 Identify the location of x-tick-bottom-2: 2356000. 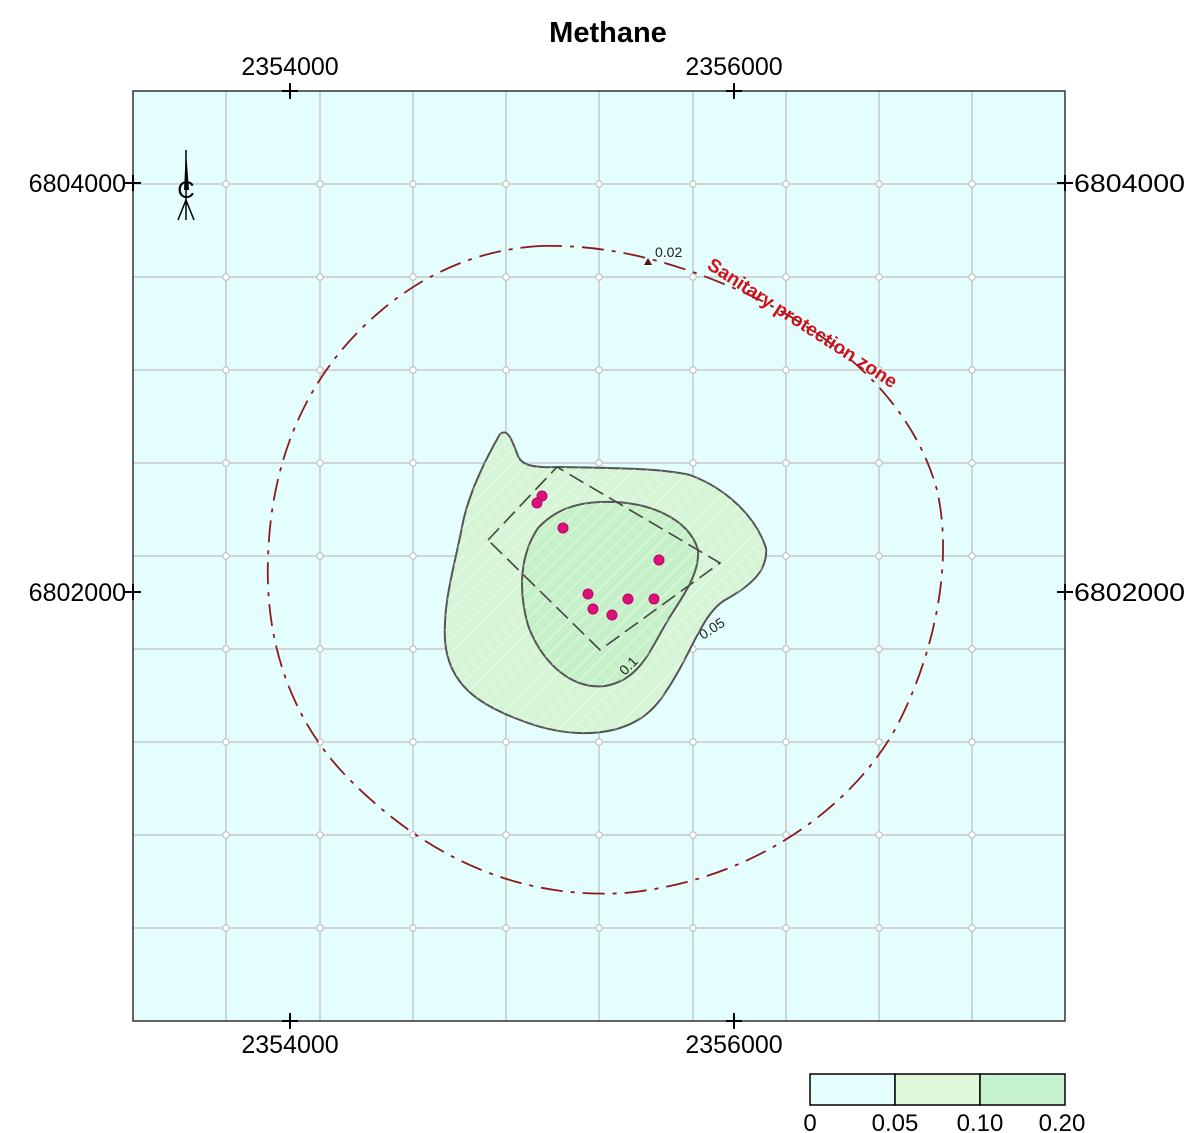
(733, 1045).